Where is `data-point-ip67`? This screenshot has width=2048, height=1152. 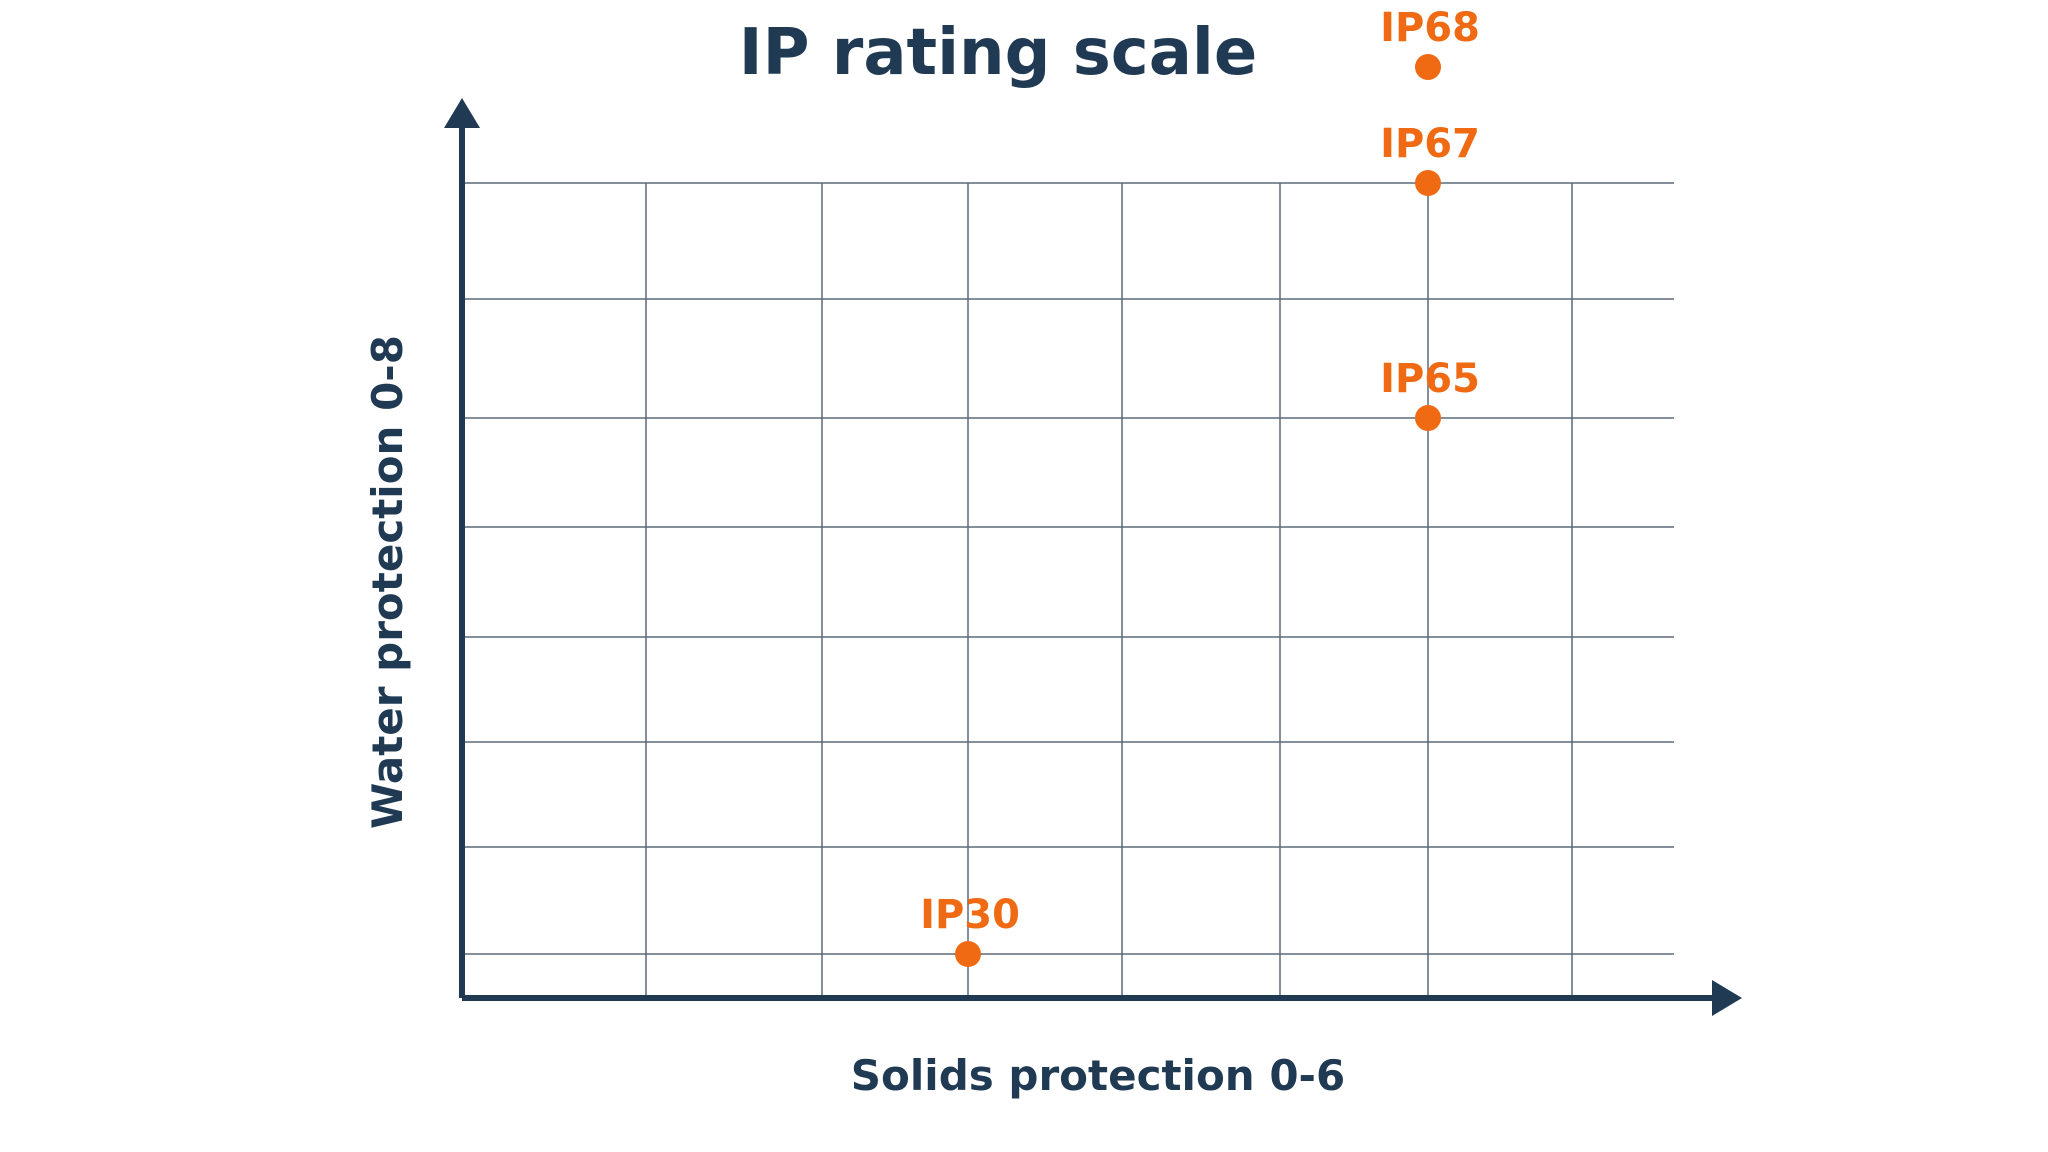 data-point-ip67 is located at coordinates (1428, 183).